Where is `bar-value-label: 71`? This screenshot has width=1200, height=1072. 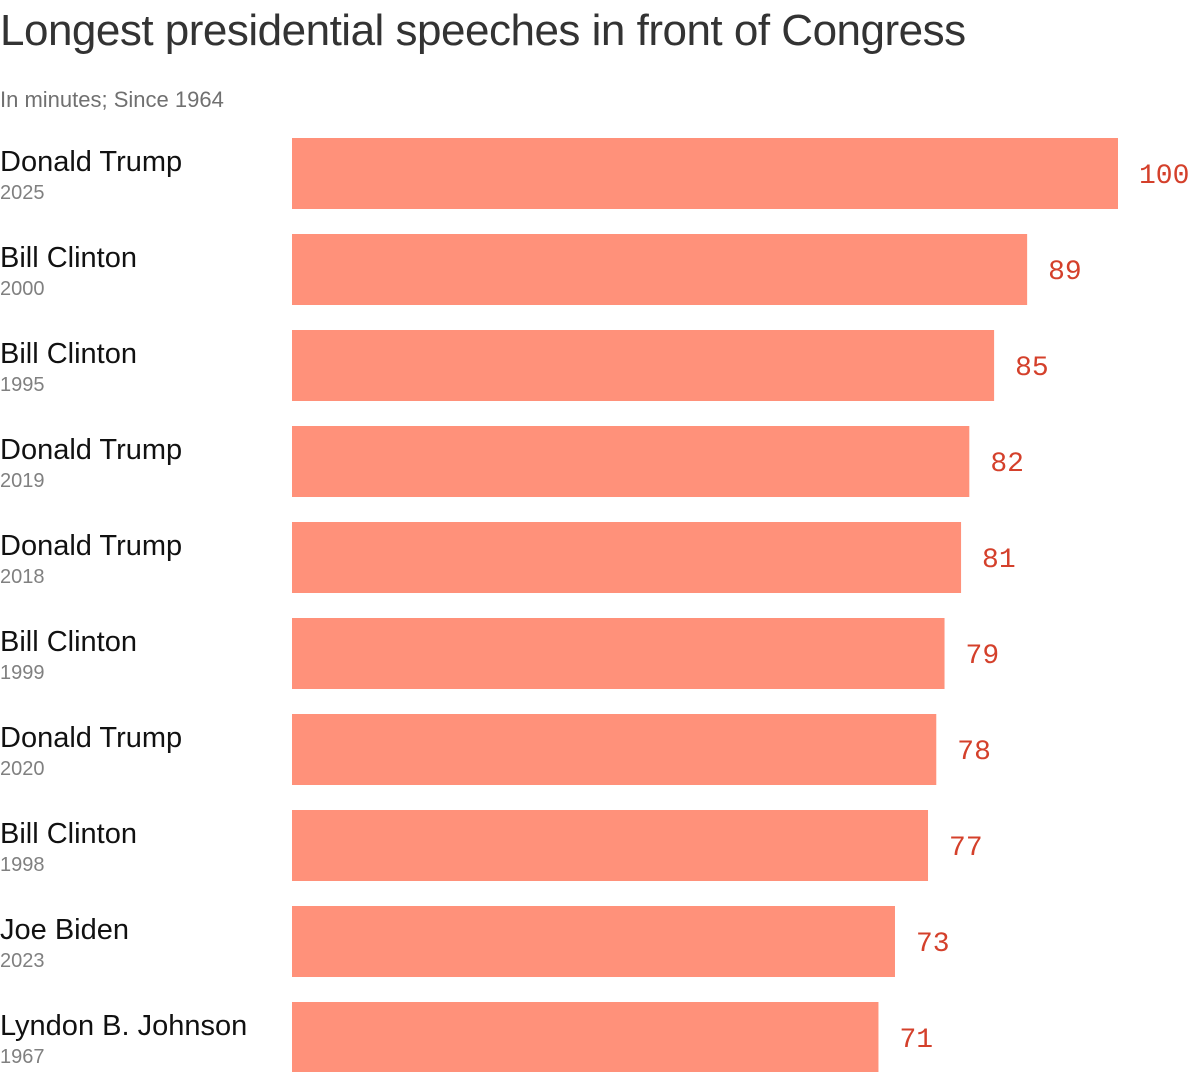
bar-value-label: 71 is located at coordinates (916, 1040).